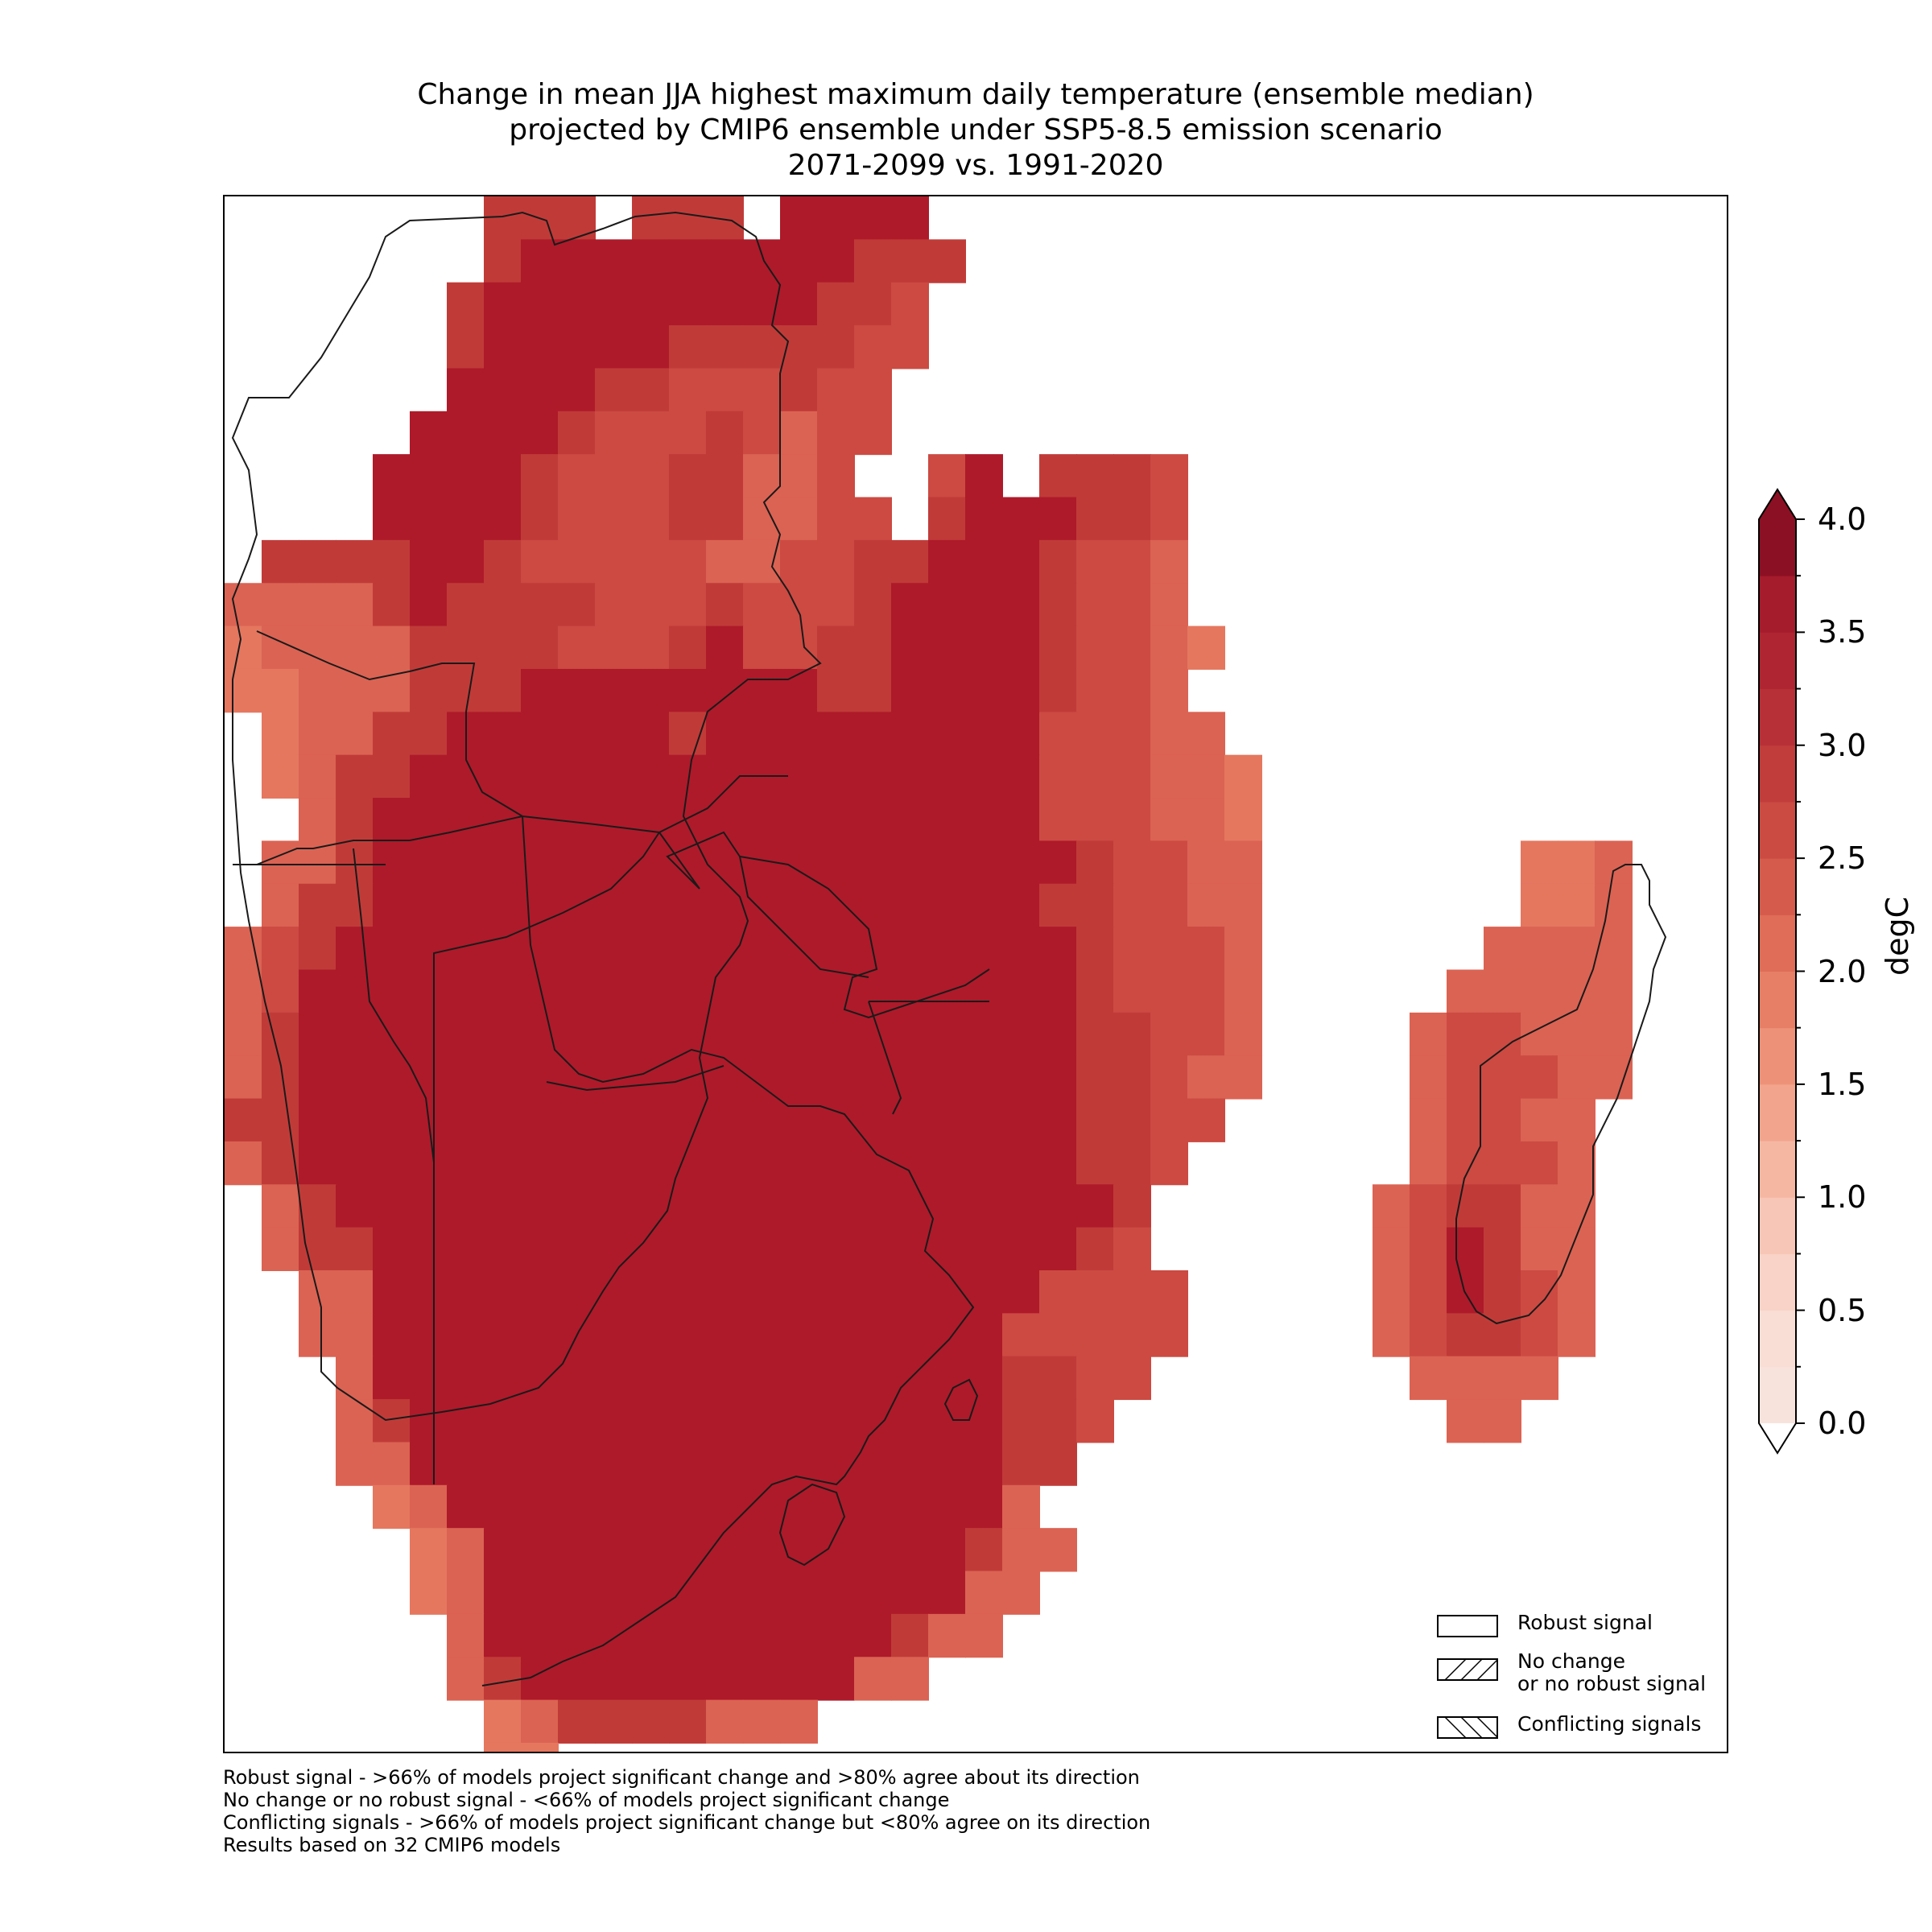 This screenshot has height=1932, width=1932. What do you see at coordinates (1585, 1622) in the screenshot?
I see `legend-label-robust: Robust signal` at bounding box center [1585, 1622].